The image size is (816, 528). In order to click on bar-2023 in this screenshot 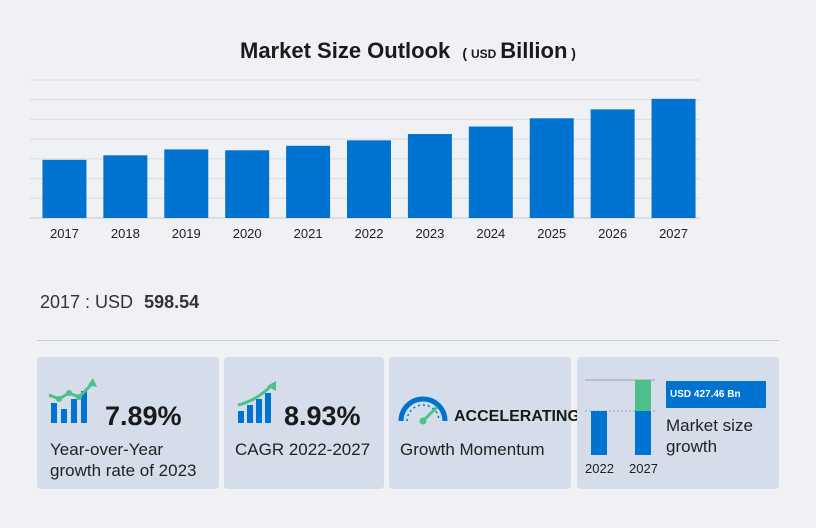, I will do `click(429, 176)`.